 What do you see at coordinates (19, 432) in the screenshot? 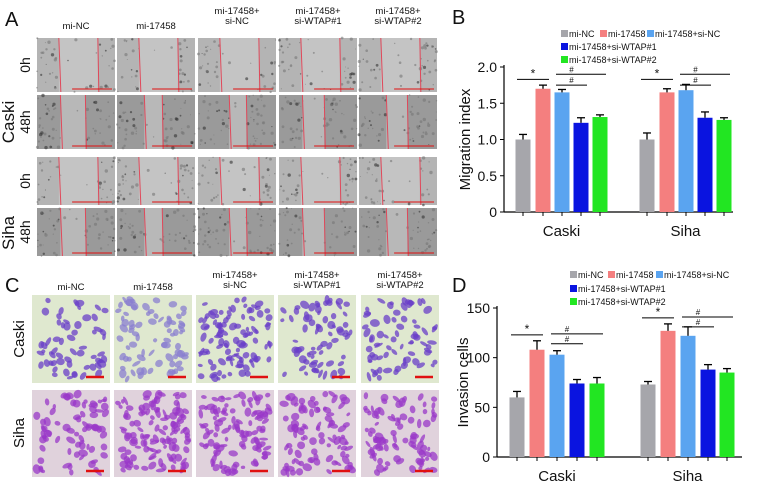
I see `cell-line-label: Siha` at bounding box center [19, 432].